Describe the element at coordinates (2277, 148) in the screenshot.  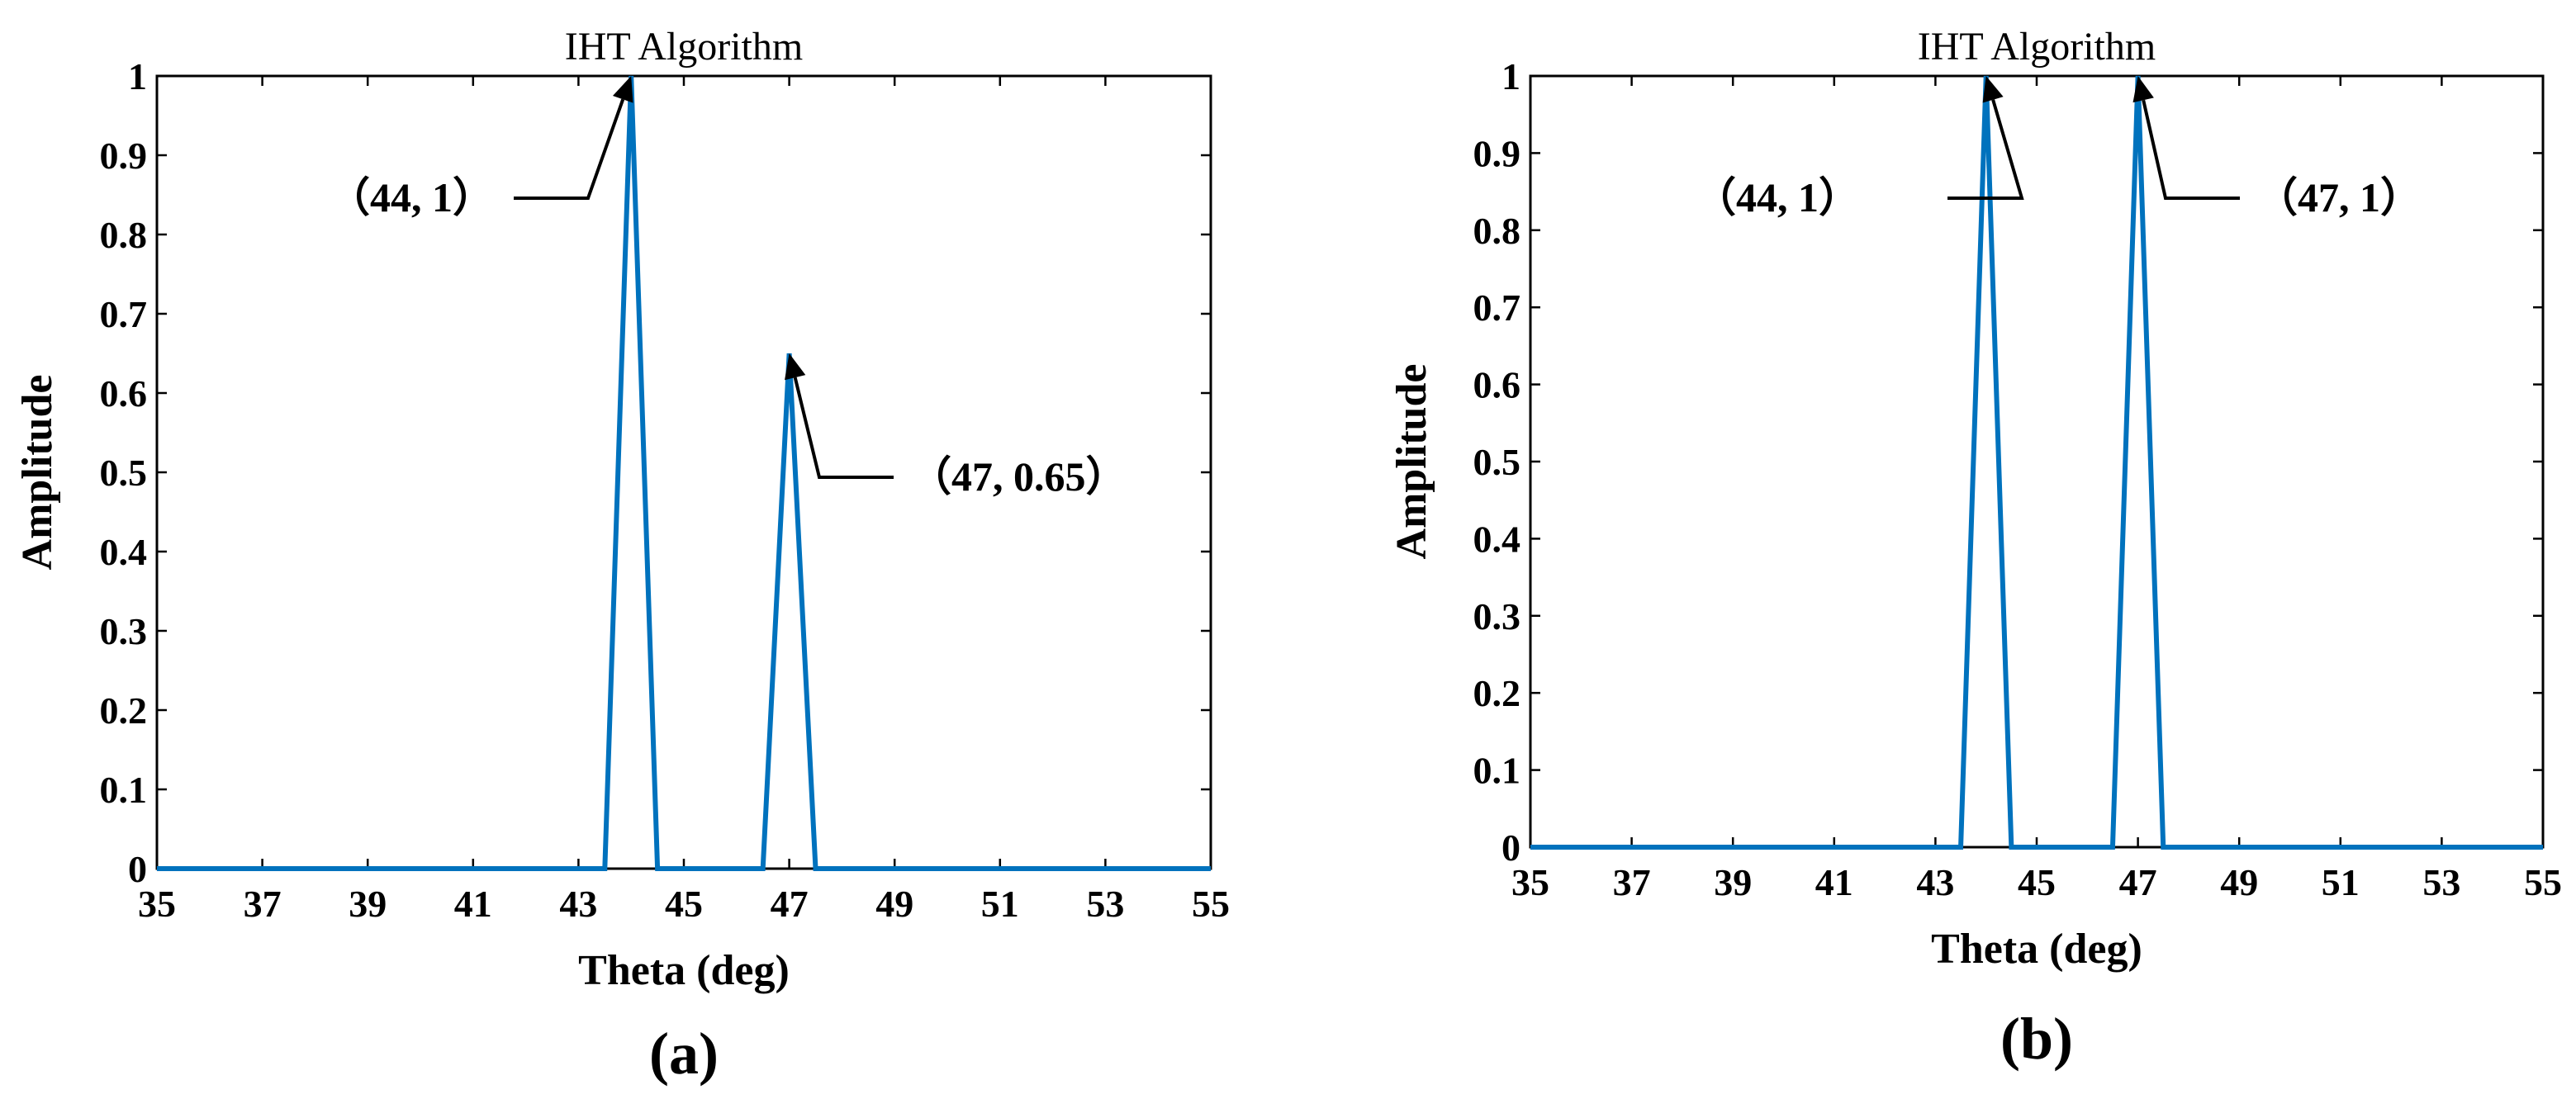
I see `annotation: （47, 1）` at that location.